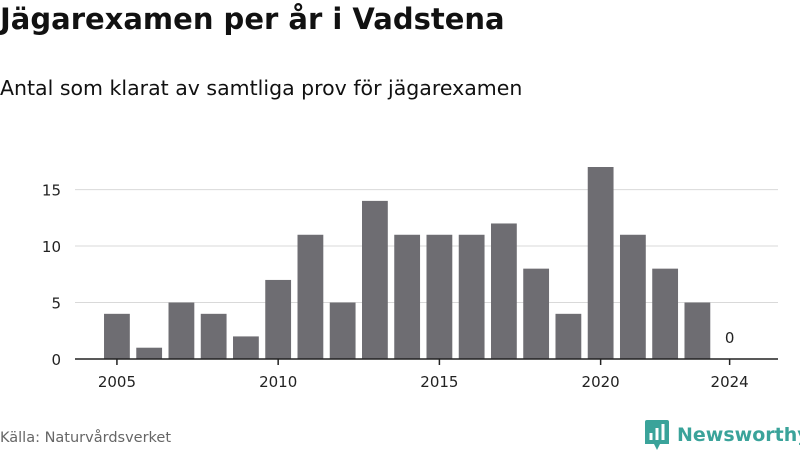 The width and height of the screenshot is (800, 450). I want to click on y-tick-label: 5, so click(56, 304).